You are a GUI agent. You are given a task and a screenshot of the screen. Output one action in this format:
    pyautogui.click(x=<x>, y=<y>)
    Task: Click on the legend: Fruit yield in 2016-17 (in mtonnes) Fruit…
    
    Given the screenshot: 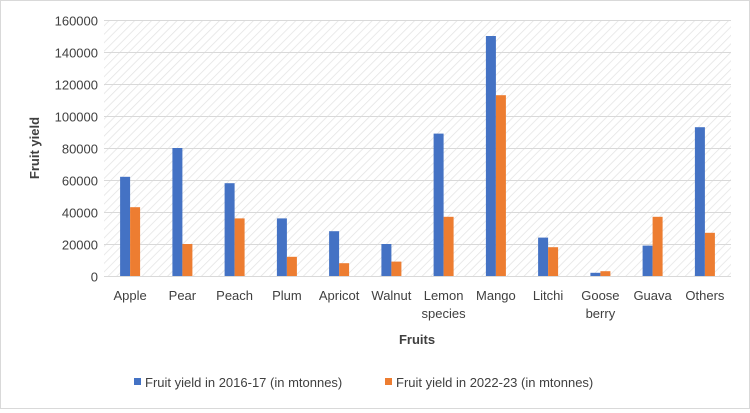 What is the action you would take?
    pyautogui.click(x=363, y=382)
    